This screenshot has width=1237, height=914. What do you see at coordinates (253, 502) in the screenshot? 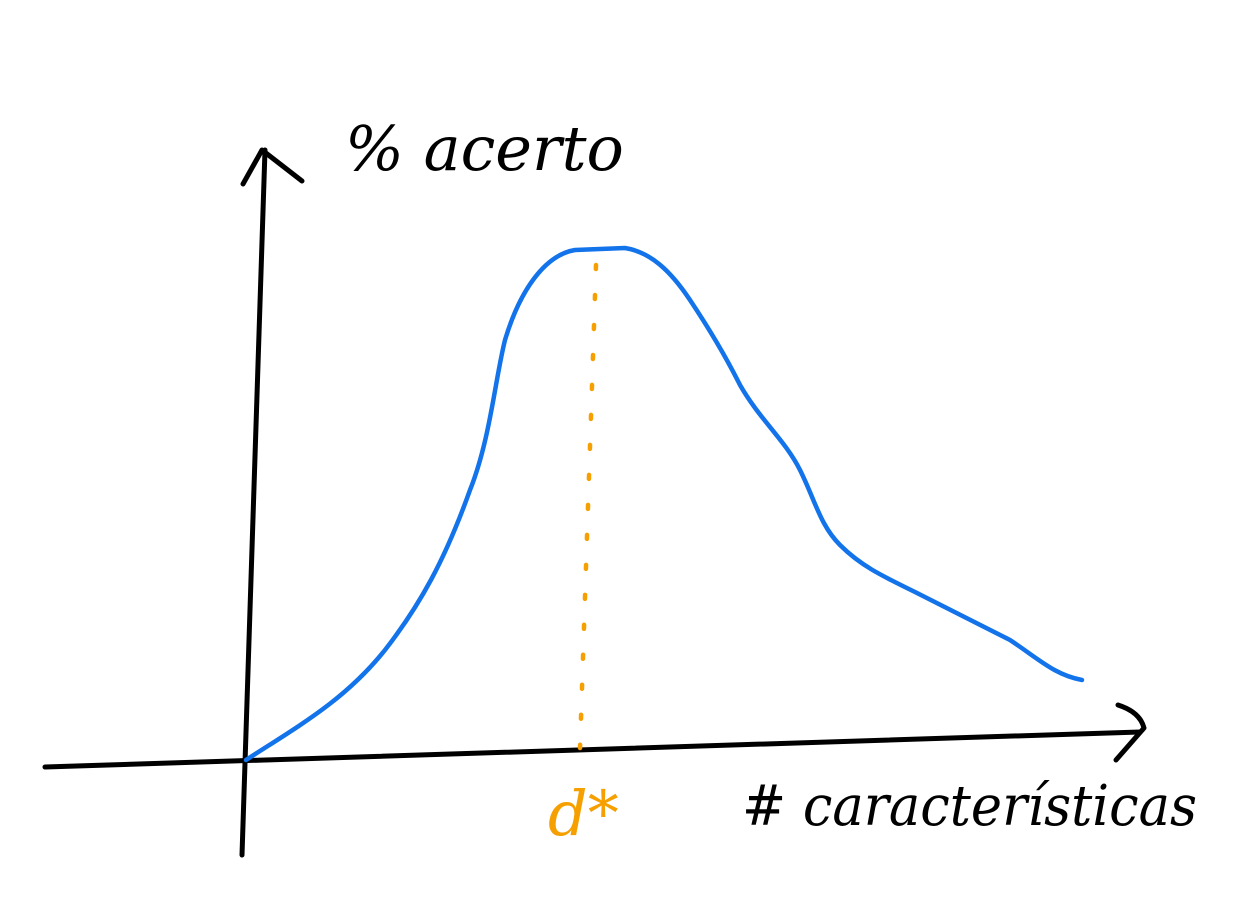
I see `y-axis-line` at bounding box center [253, 502].